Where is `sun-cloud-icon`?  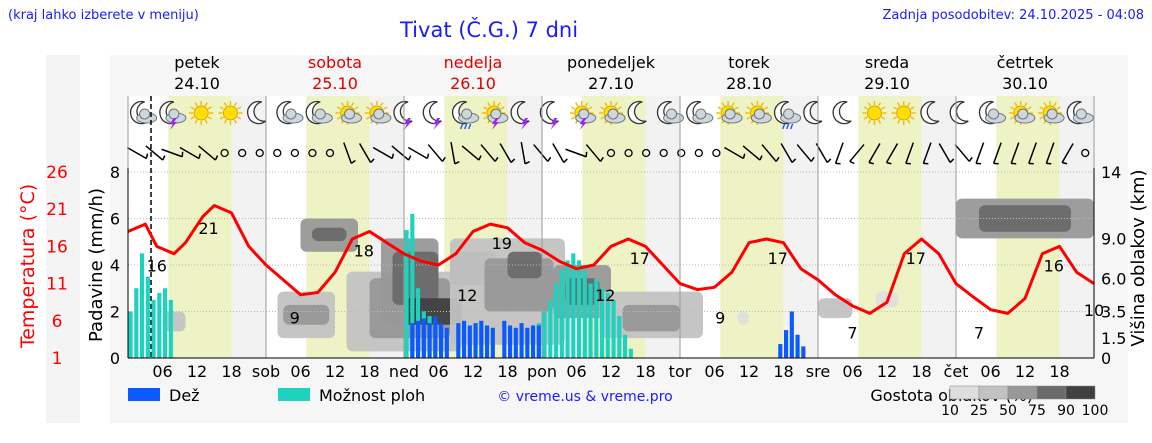
sun-cloud-icon is located at coordinates (378, 113).